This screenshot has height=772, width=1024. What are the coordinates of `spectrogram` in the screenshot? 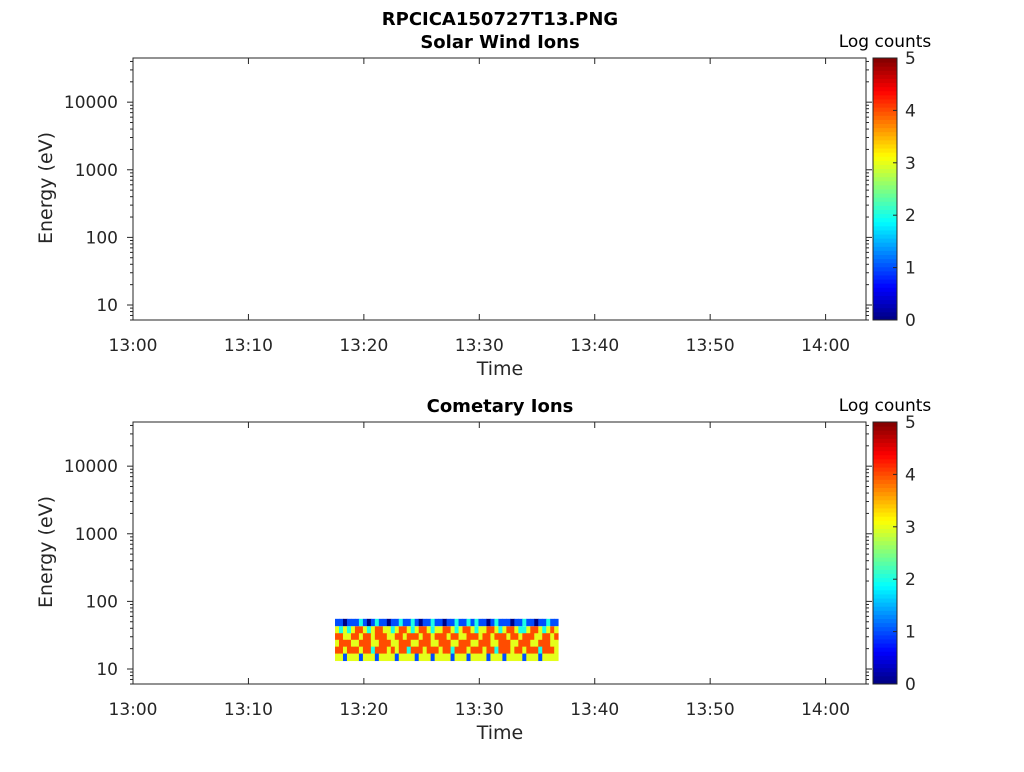 It's located at (447, 640).